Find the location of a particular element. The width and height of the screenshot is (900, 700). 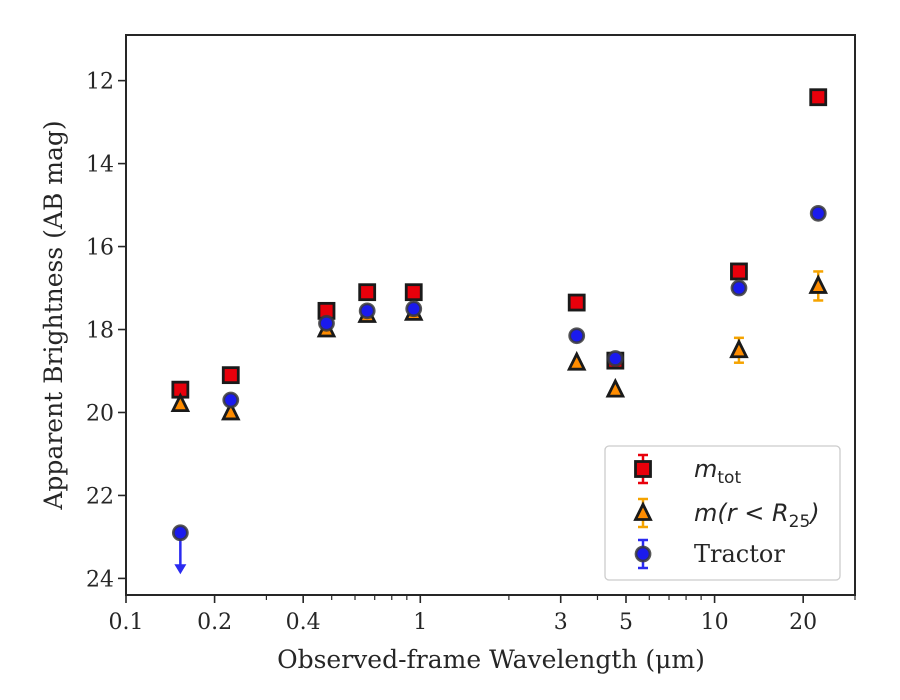

x-tick-label: 1 is located at coordinates (420, 622).